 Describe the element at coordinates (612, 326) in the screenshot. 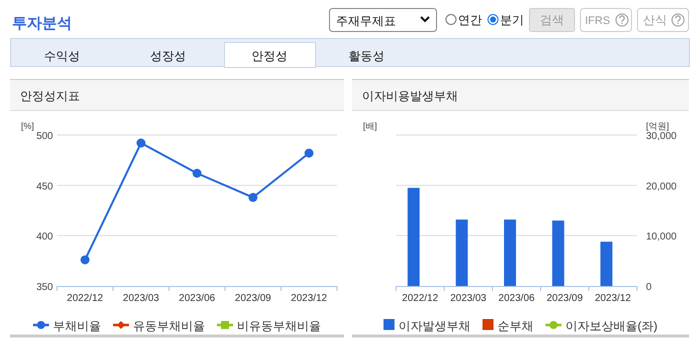

I see `legend-label: 이자보상배율(좌)` at that location.